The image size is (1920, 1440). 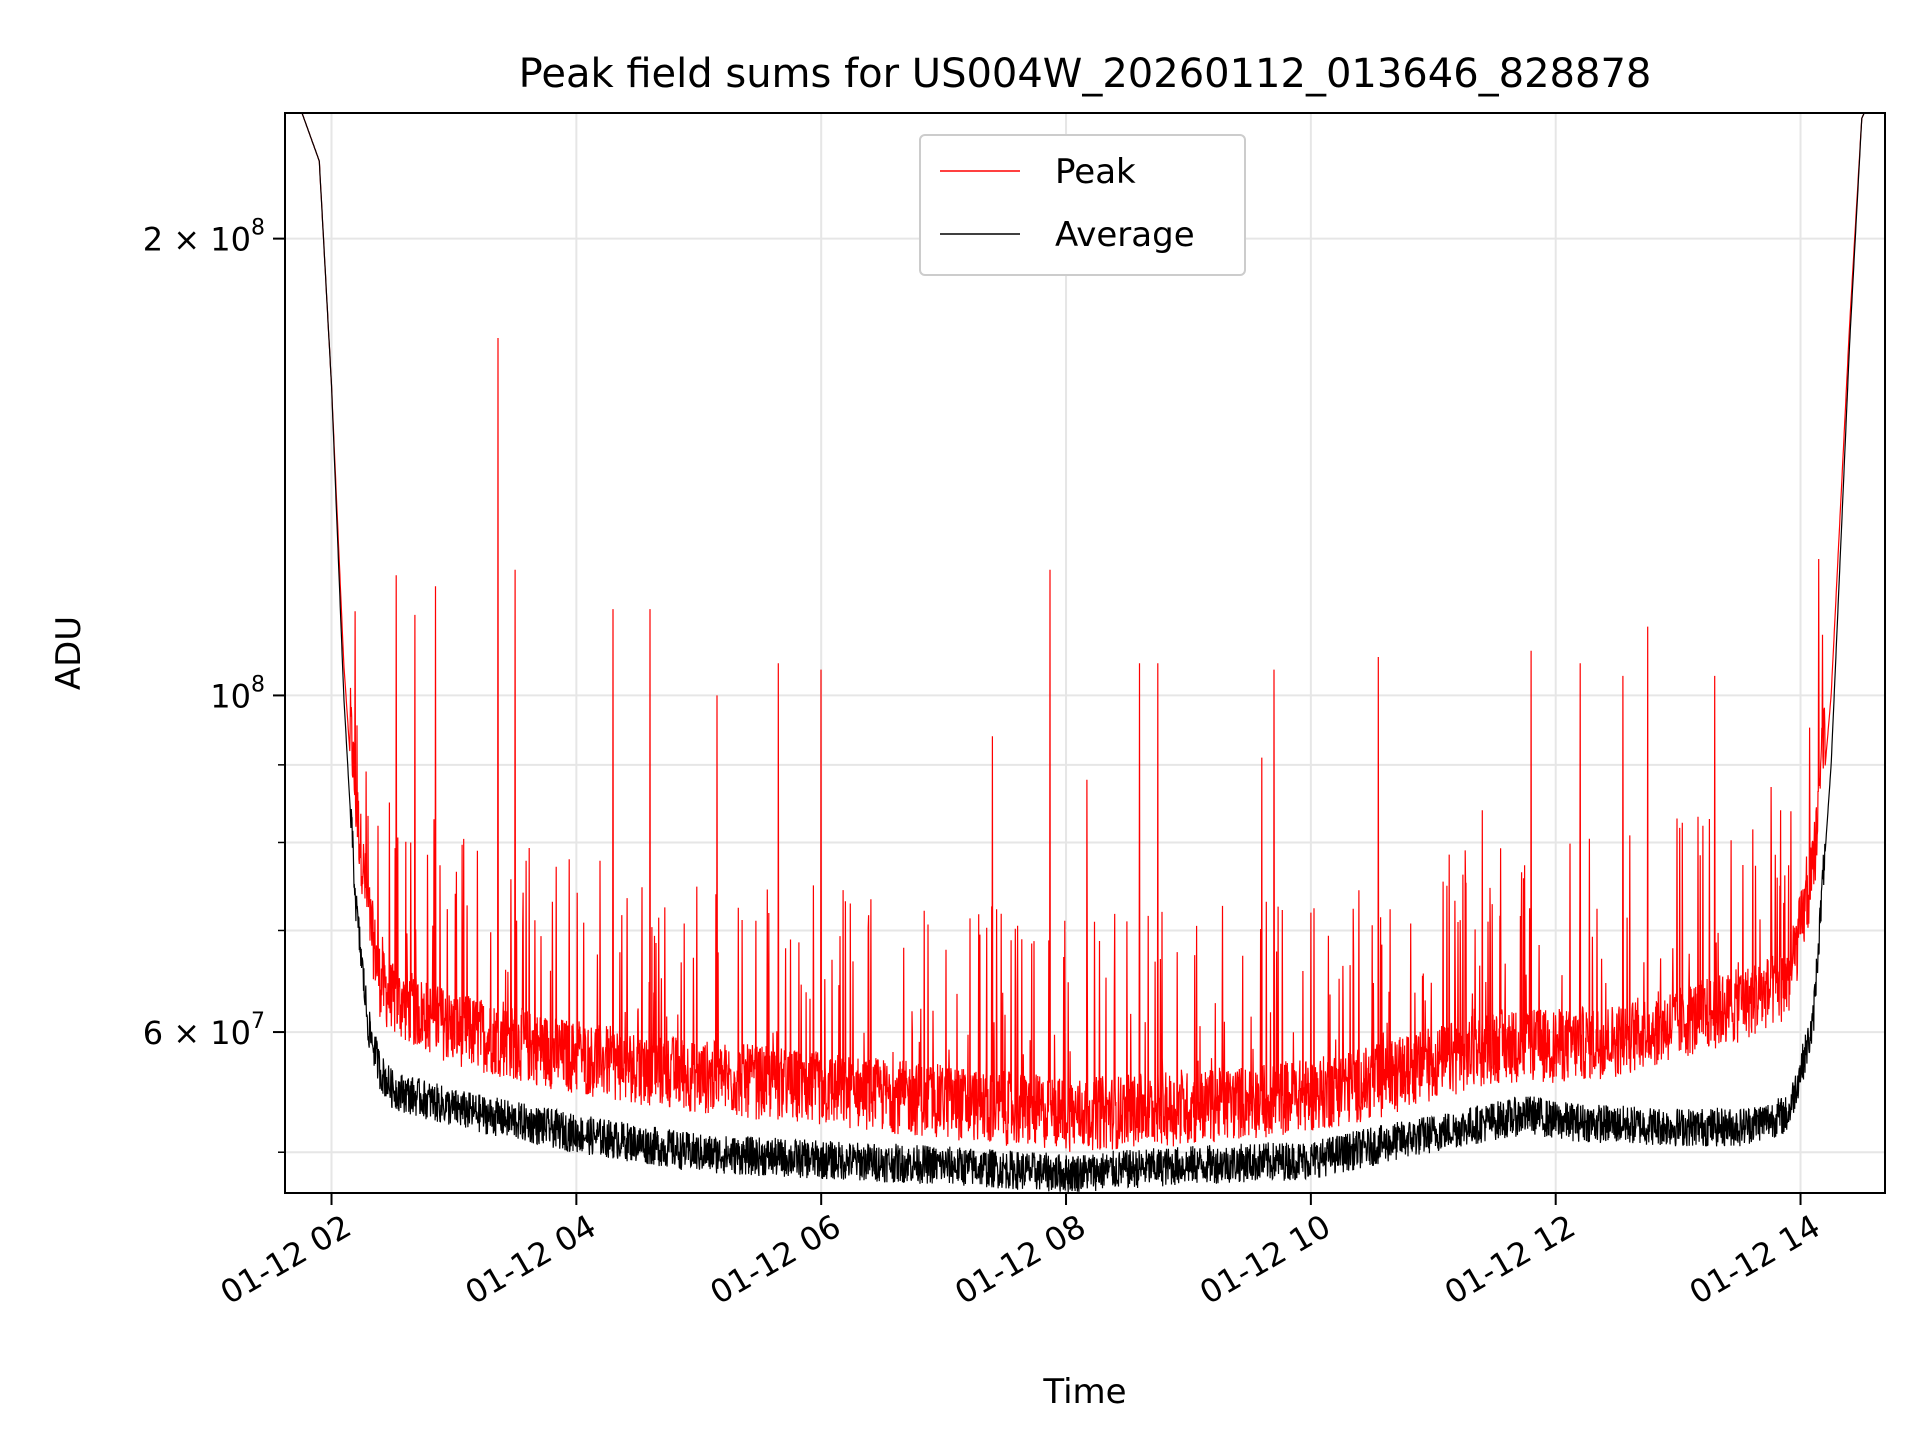 What do you see at coordinates (1084, 1392) in the screenshot?
I see `x-axis-label: Time` at bounding box center [1084, 1392].